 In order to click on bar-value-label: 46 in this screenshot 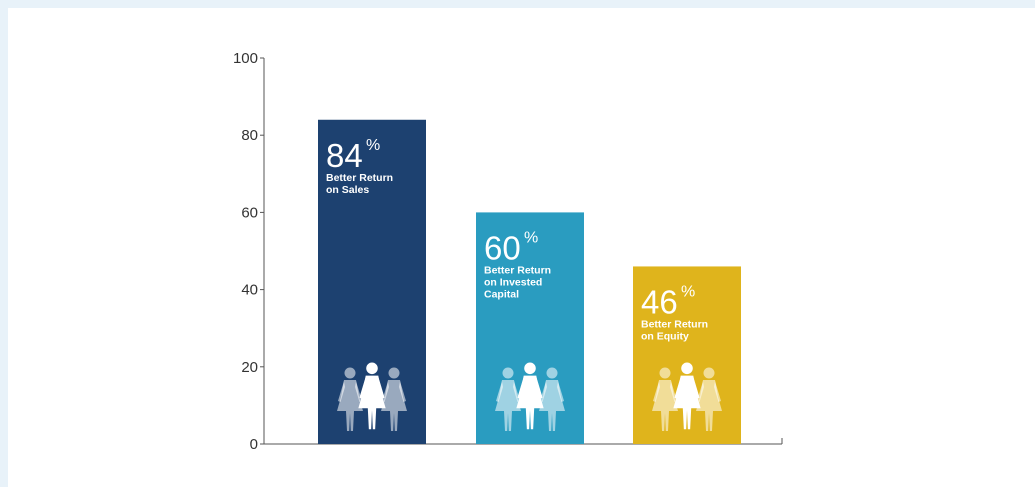, I will do `click(659, 301)`.